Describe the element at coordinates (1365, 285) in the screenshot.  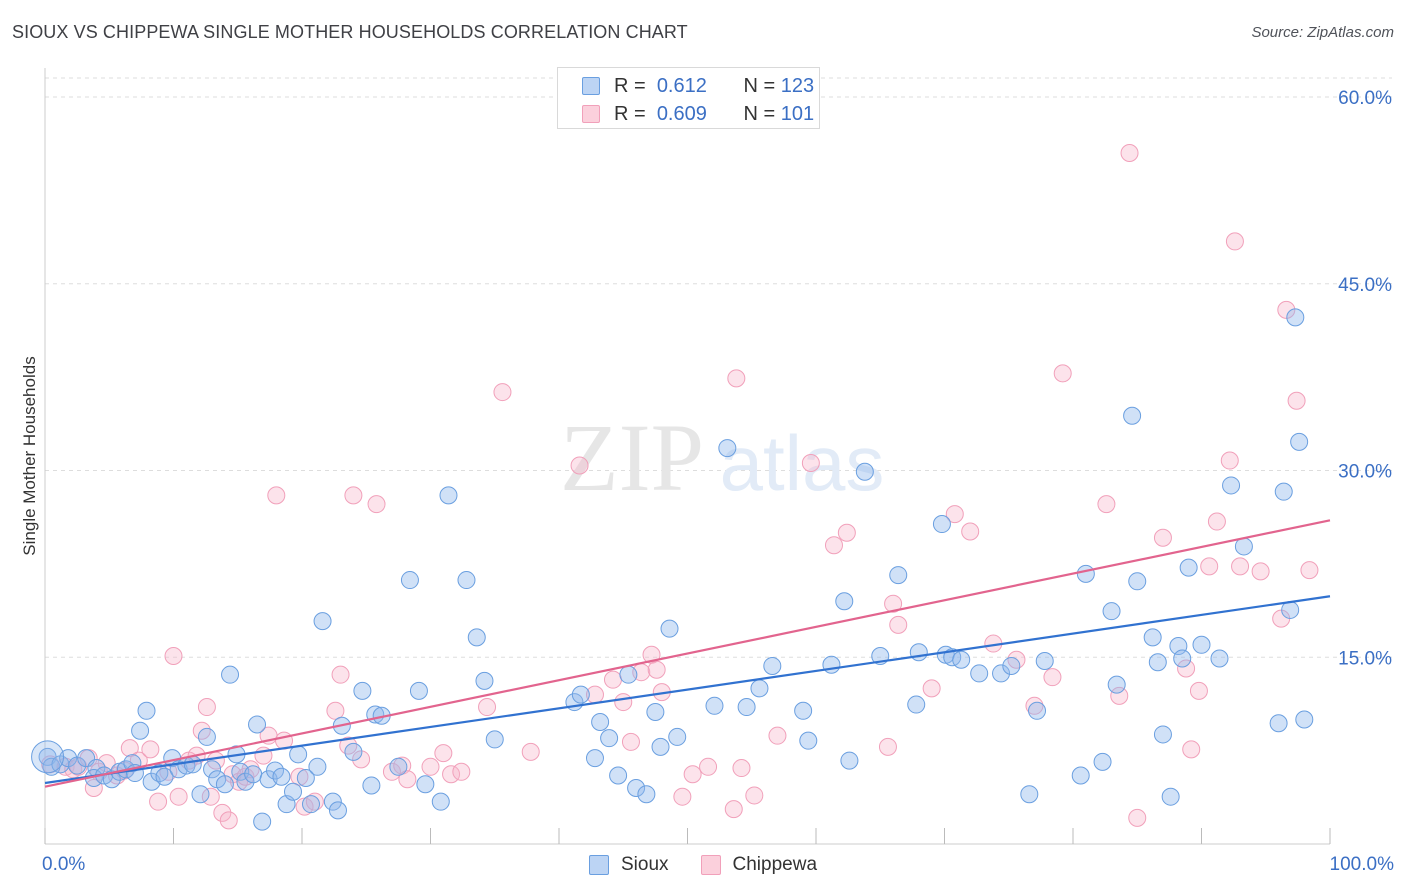
I see `y-tick-label: 45.0%` at that location.